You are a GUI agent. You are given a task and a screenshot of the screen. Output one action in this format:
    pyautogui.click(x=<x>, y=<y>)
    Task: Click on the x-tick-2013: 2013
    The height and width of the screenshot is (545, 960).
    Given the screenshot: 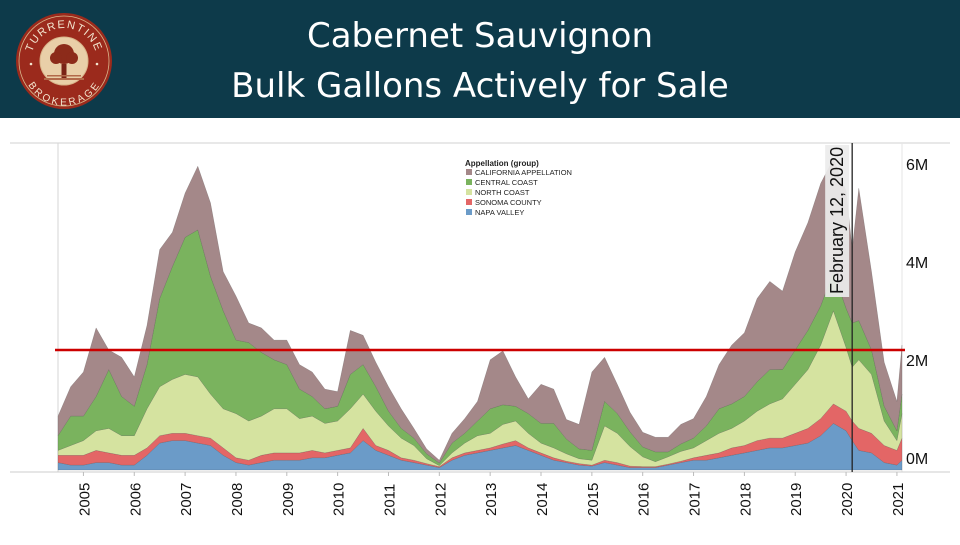 What is the action you would take?
    pyautogui.click(x=491, y=499)
    